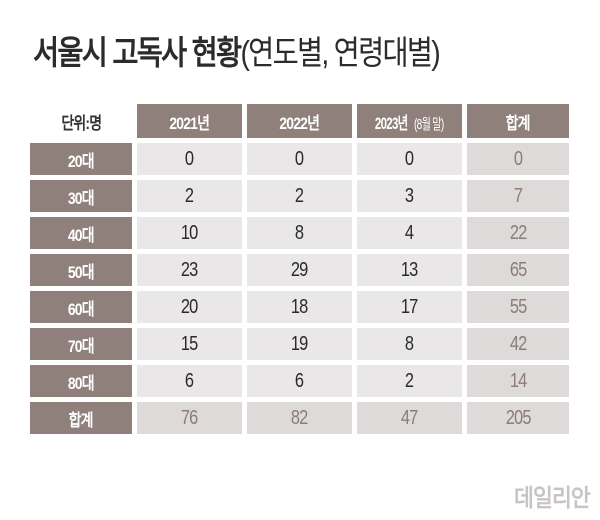 This screenshot has height=520, width=600. Describe the element at coordinates (518, 121) in the screenshot. I see `column-header-total: 합계` at that location.